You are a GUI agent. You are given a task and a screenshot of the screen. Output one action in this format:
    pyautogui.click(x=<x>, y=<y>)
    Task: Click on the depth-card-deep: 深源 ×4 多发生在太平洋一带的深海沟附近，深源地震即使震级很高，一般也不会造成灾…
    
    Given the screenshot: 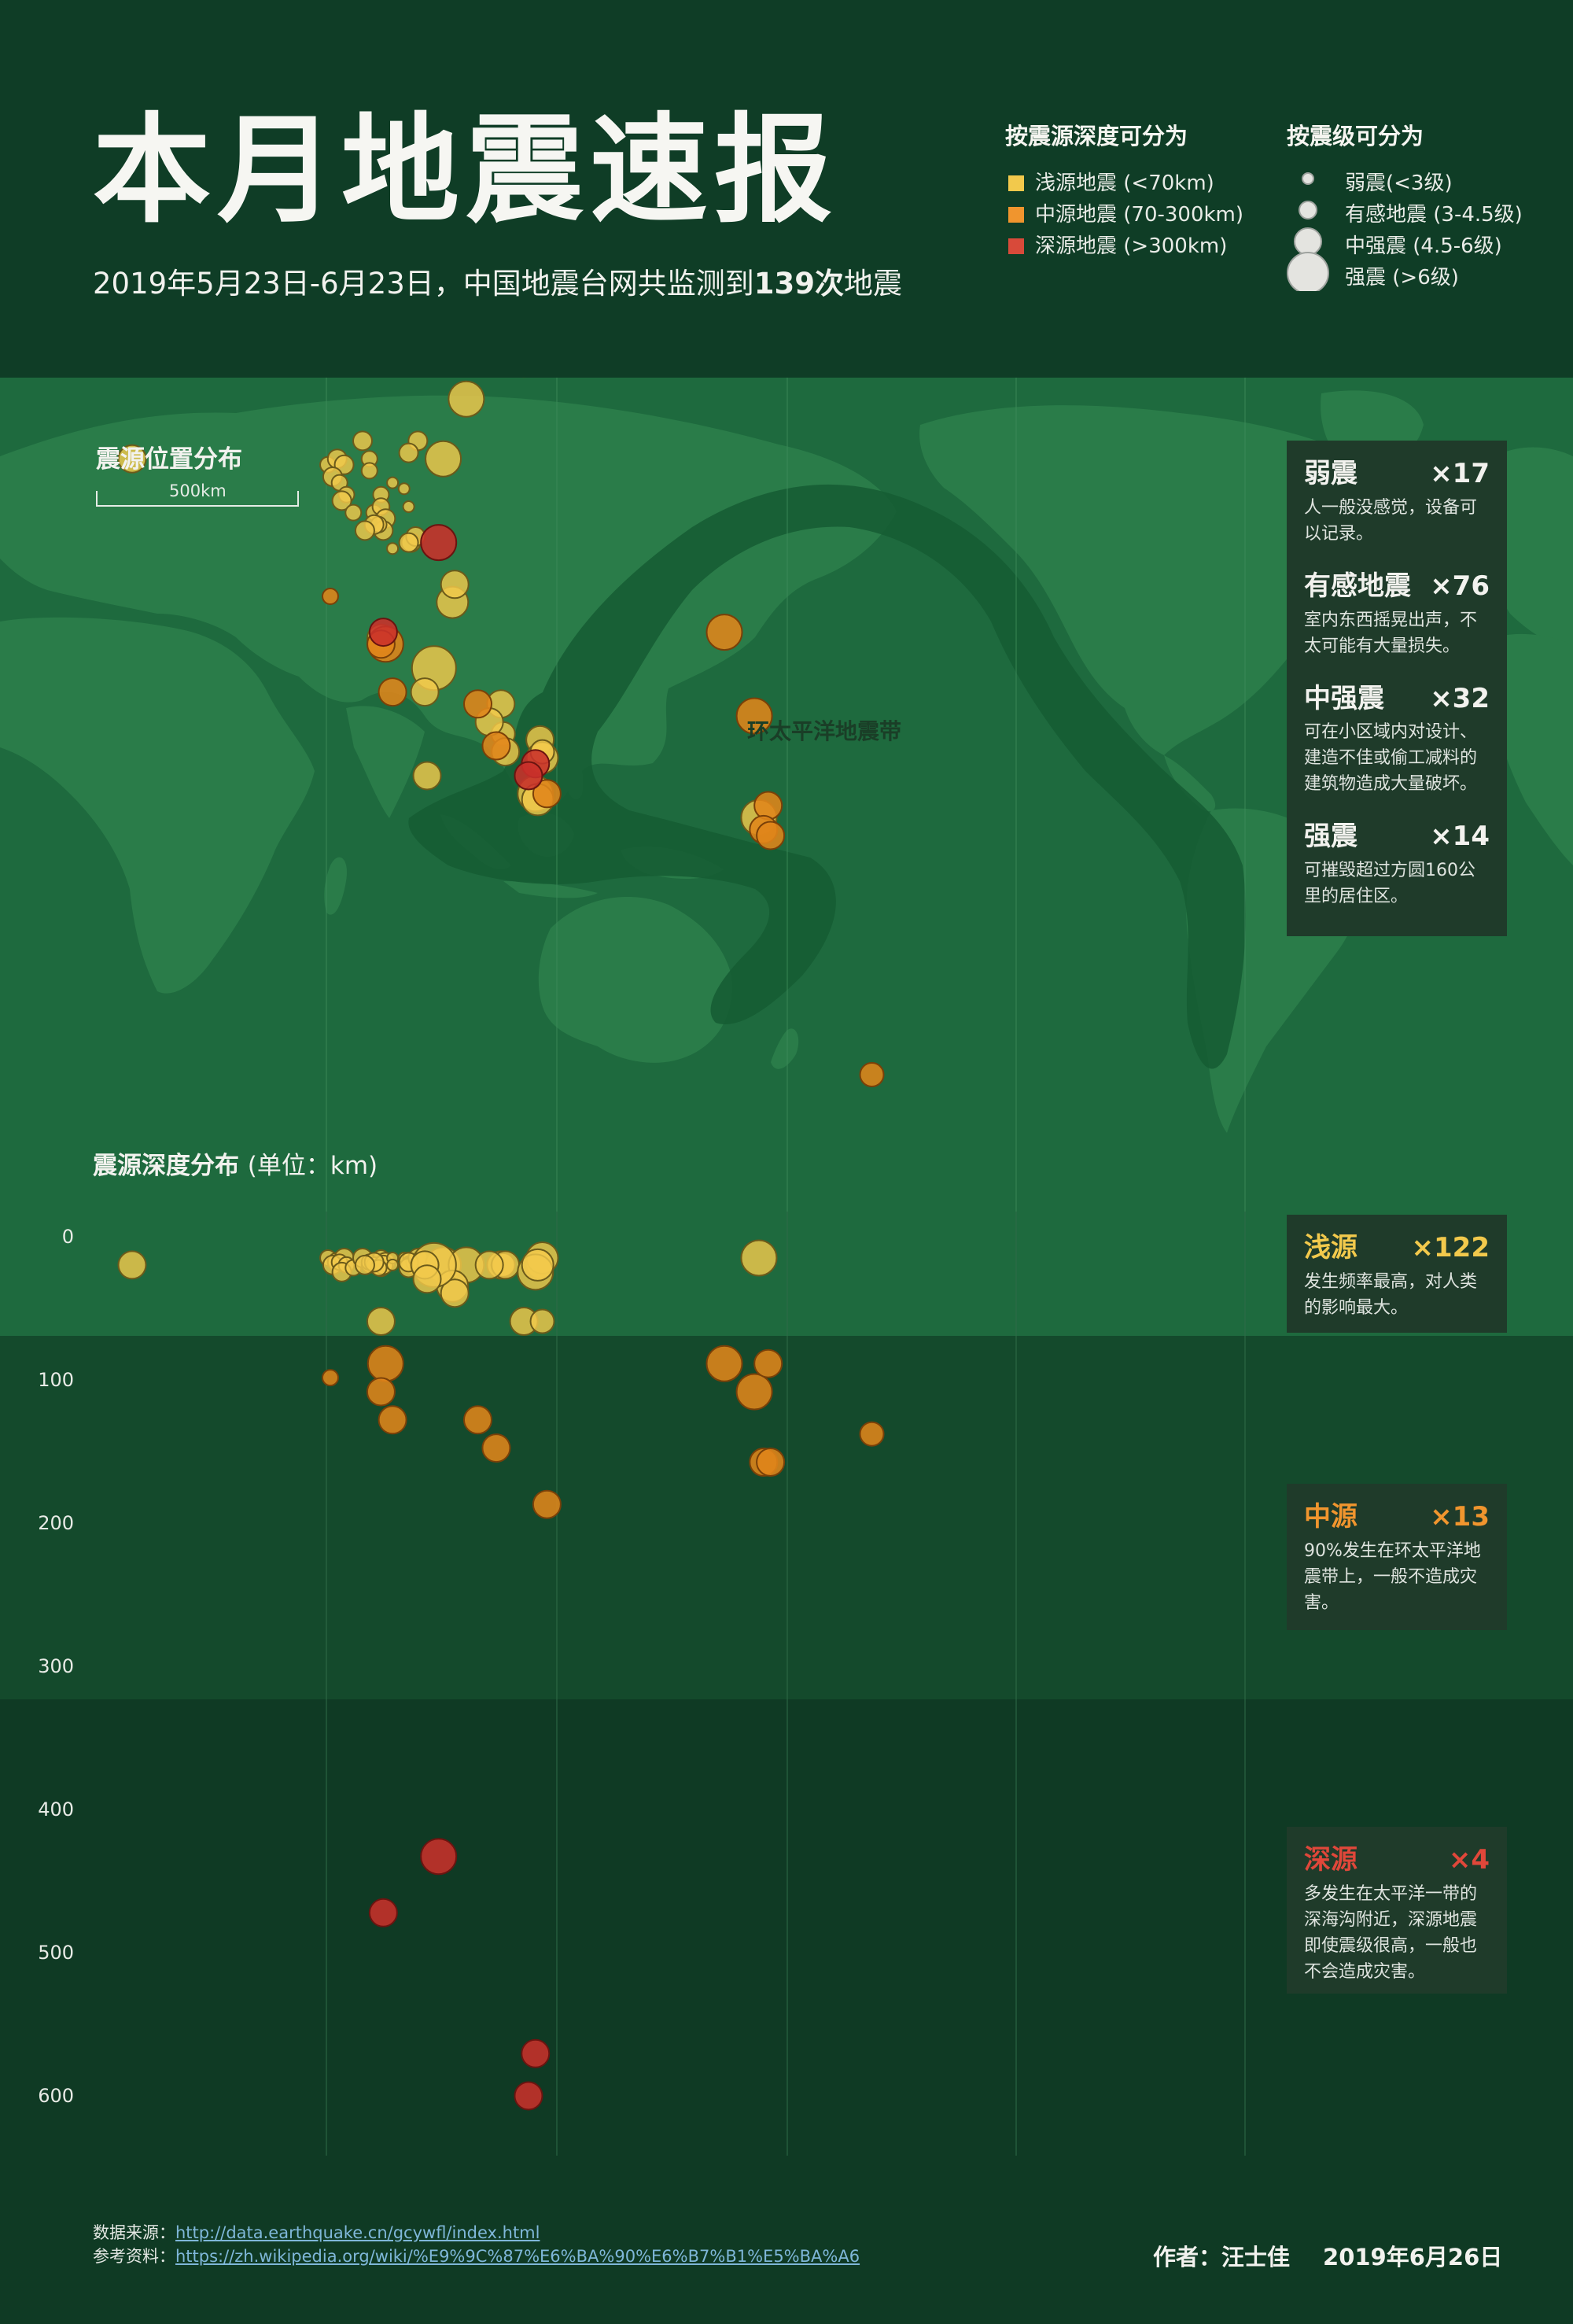 What is the action you would take?
    pyautogui.click(x=1397, y=1910)
    